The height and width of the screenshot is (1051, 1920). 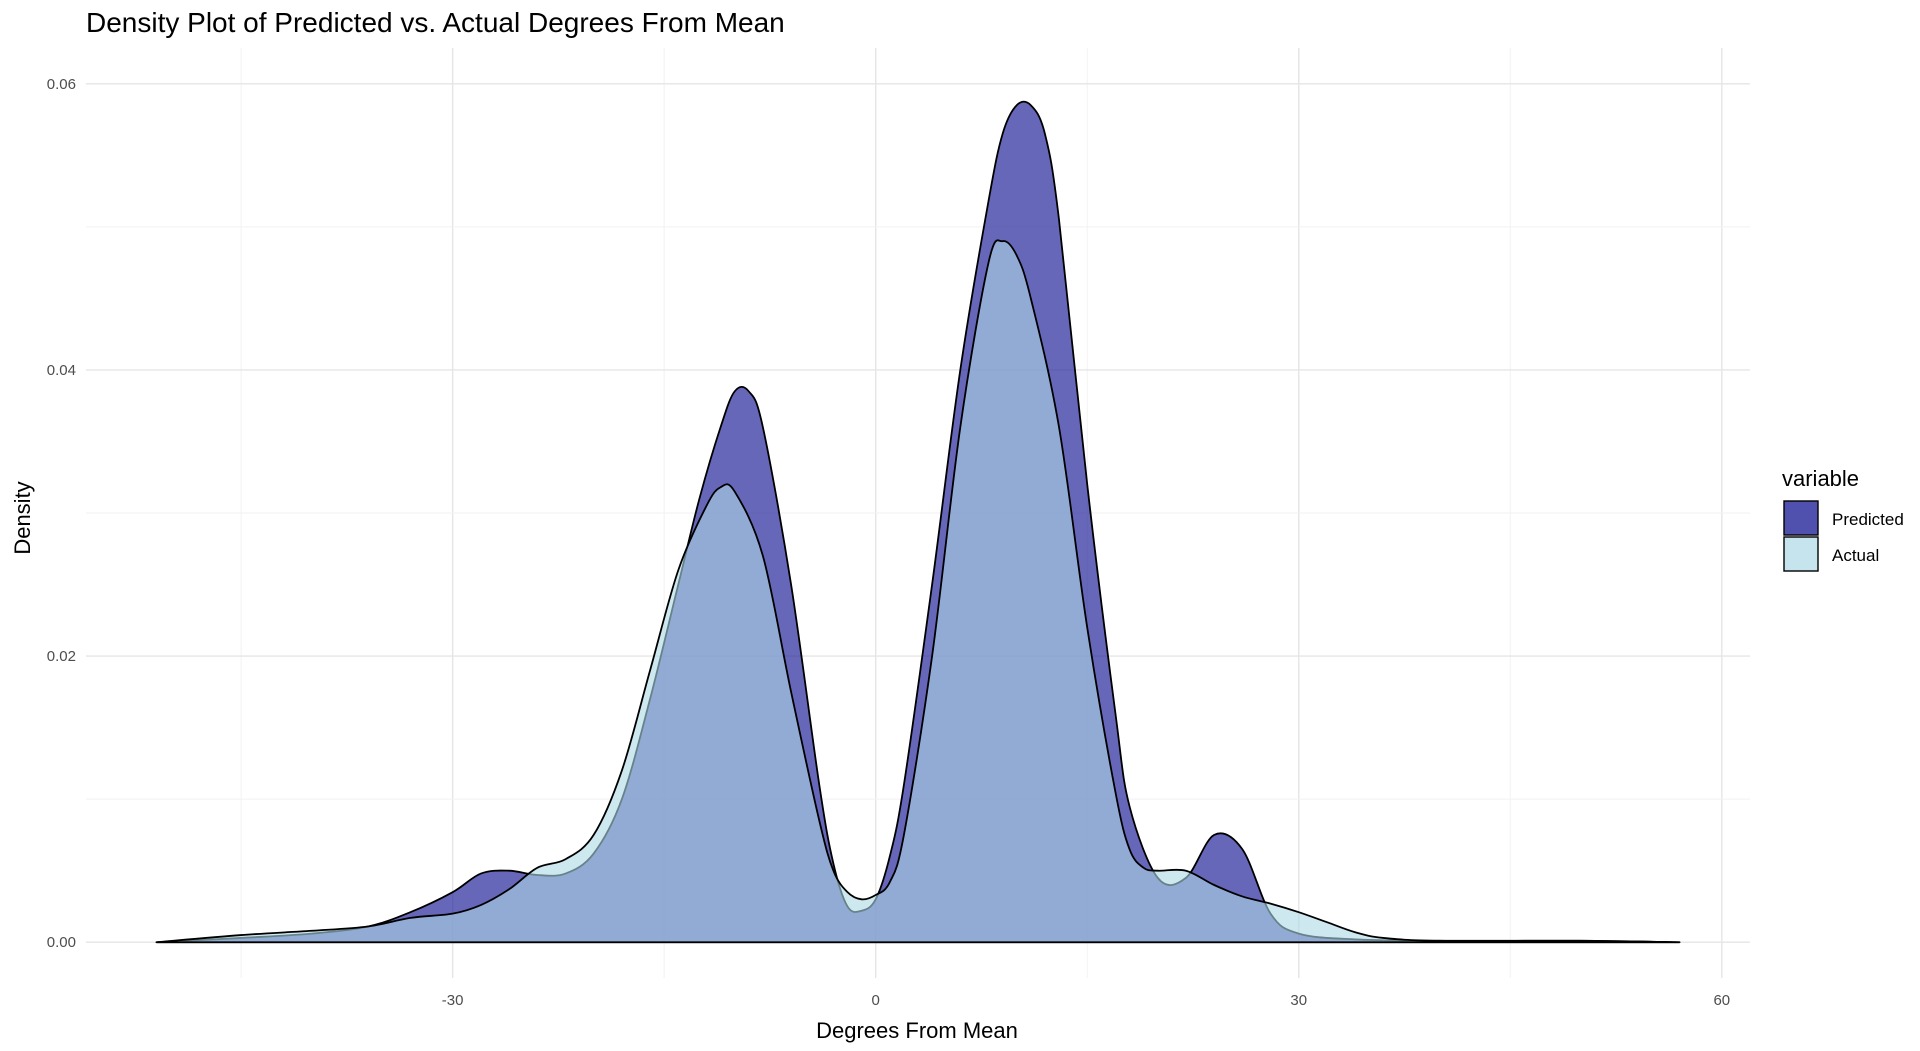 What do you see at coordinates (1298, 1000) in the screenshot?
I see `x-tick-label: 30` at bounding box center [1298, 1000].